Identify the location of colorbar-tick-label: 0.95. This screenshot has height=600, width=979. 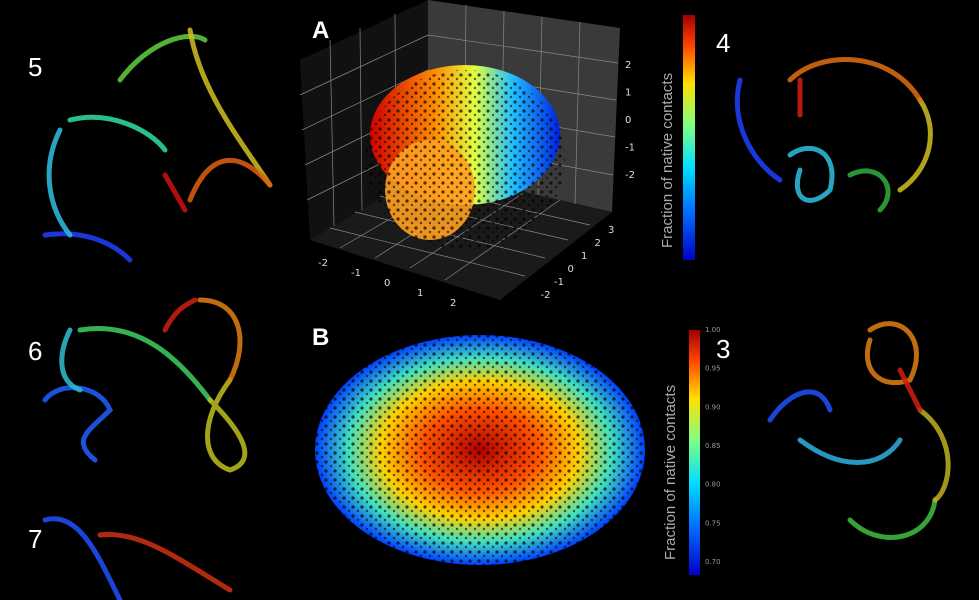
(713, 369).